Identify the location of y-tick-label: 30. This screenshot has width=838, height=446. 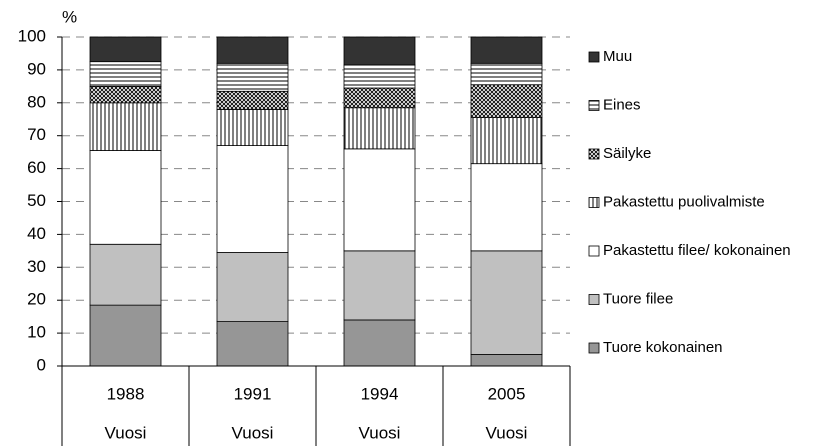
(36, 266).